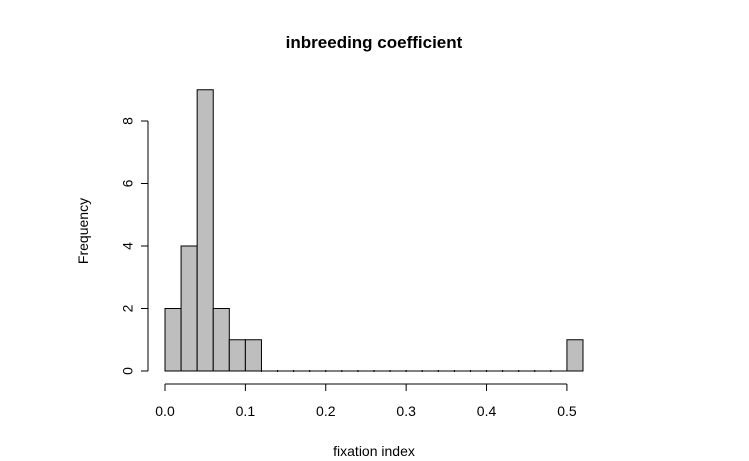 This screenshot has width=749, height=461. Describe the element at coordinates (366, 401) in the screenshot. I see `x-axis: 0.0 0.1 0.2 0.3 0.4 0.5` at that location.